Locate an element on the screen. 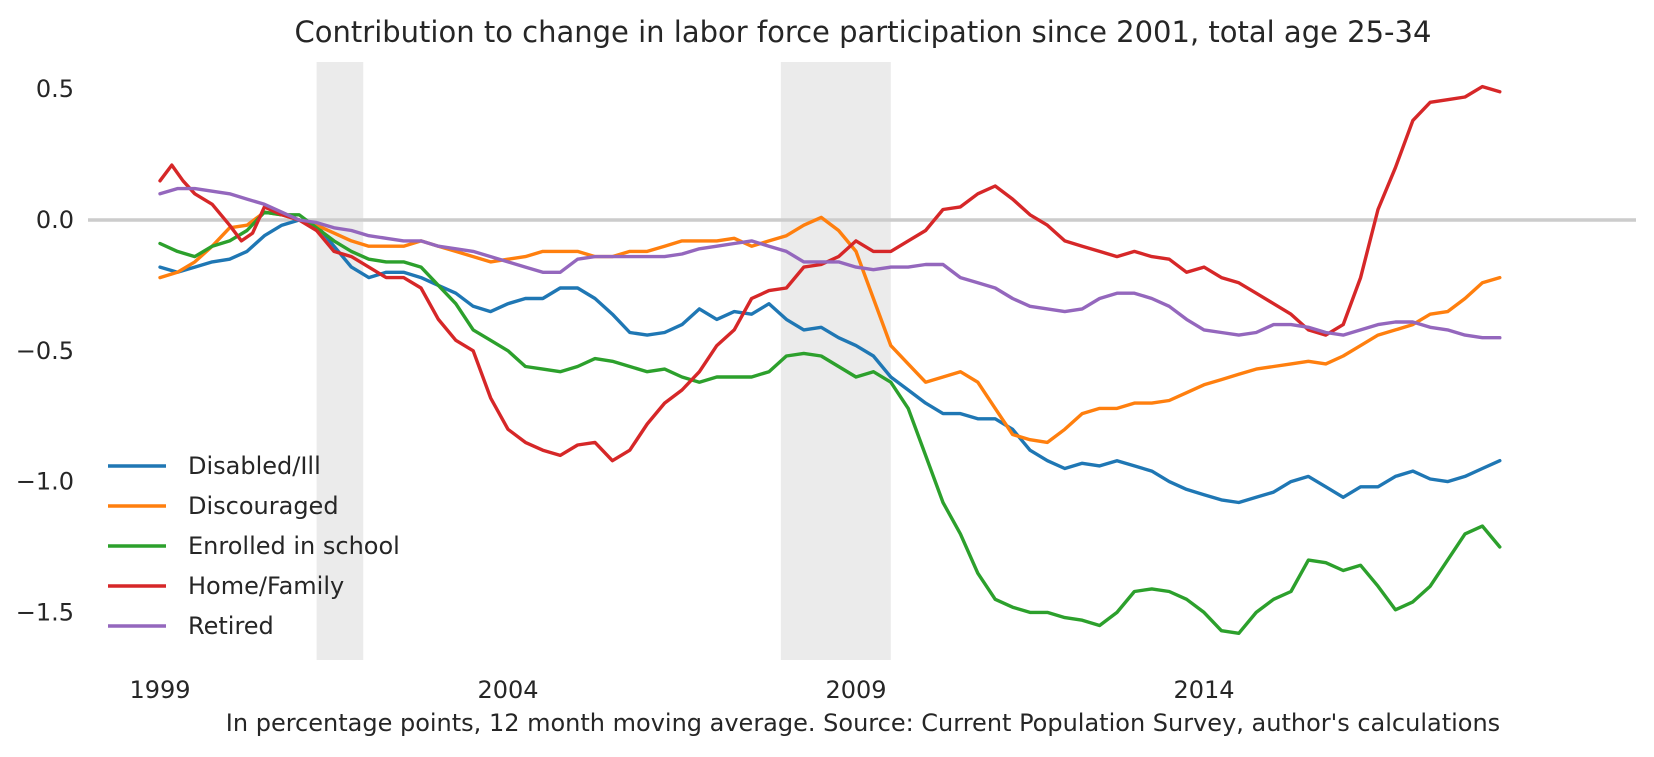 Image resolution: width=1654 pixels, height=757 pixels. legend-label-disabled-ill: Disabled/Ill is located at coordinates (254, 466).